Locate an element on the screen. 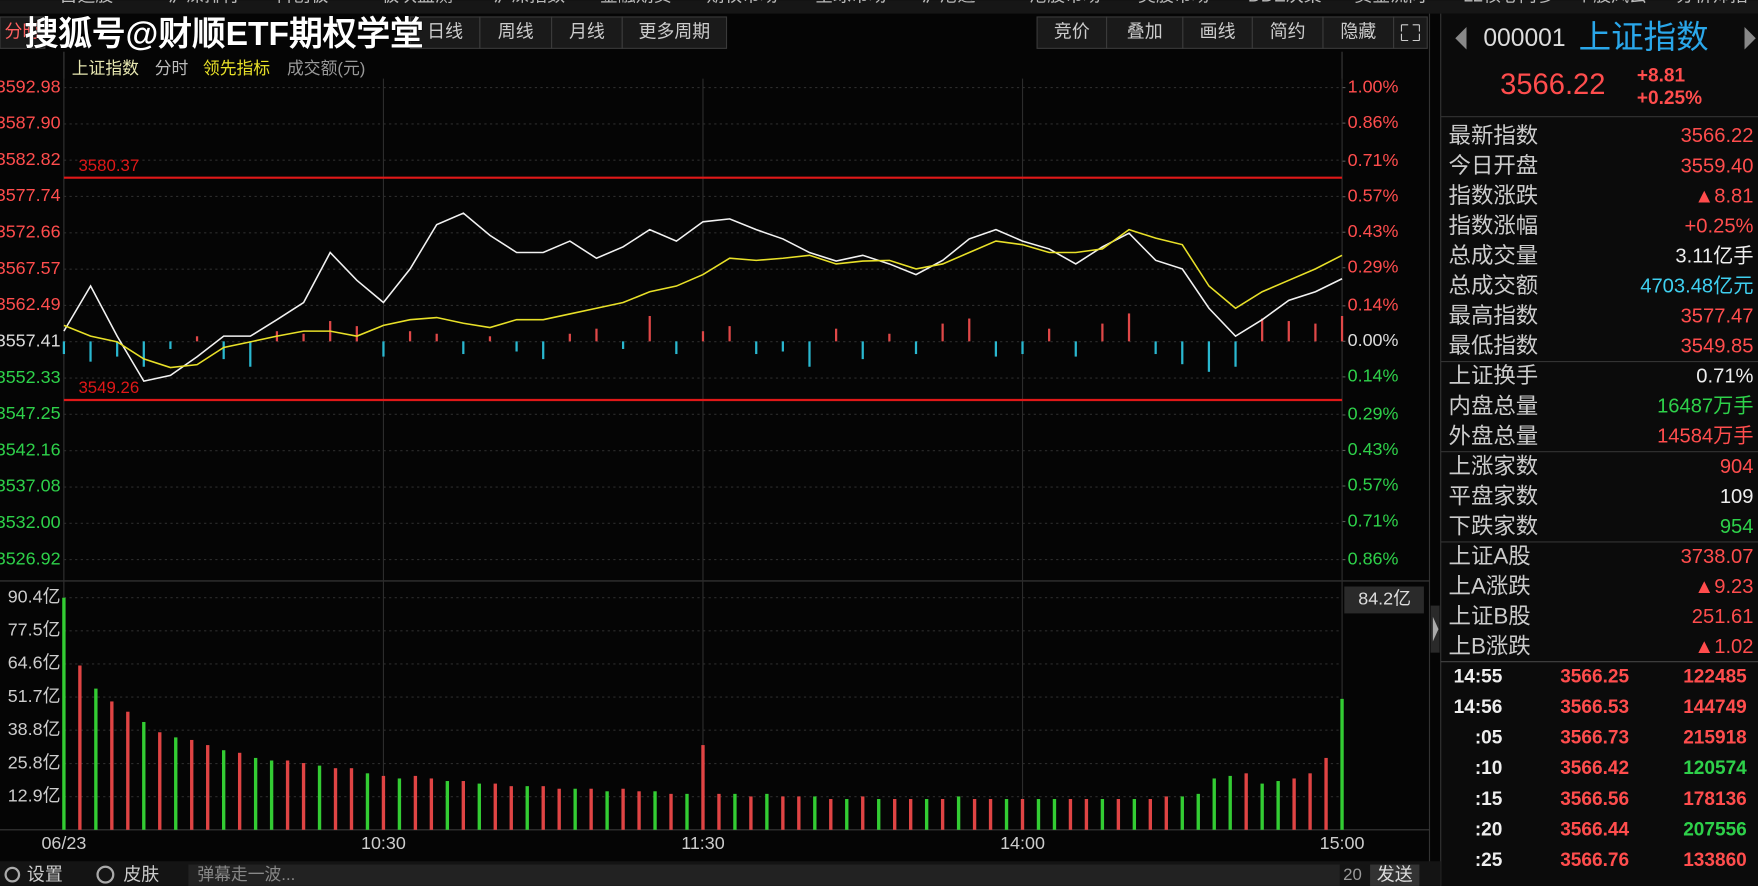  menu-item: 沪深指数 is located at coordinates (529, 3).